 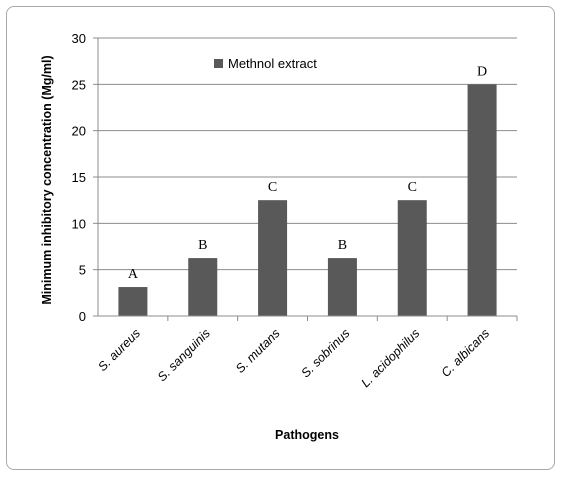 What do you see at coordinates (79, 131) in the screenshot?
I see `y-tick-label: 20` at bounding box center [79, 131].